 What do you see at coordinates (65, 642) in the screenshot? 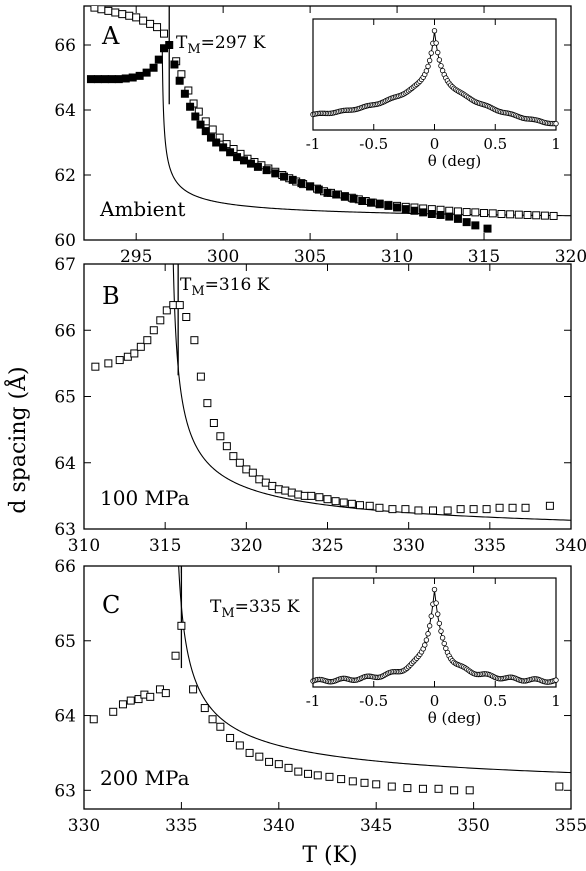
I see `y-tick-label: 65` at bounding box center [65, 642].